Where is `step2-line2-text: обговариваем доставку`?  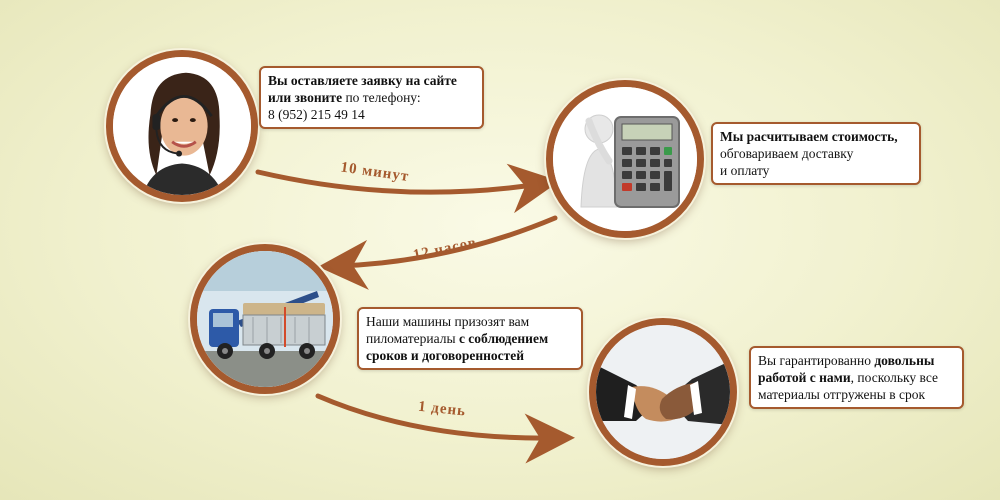
step2-line2-text: обговариваем доставку is located at coordinates (787, 153).